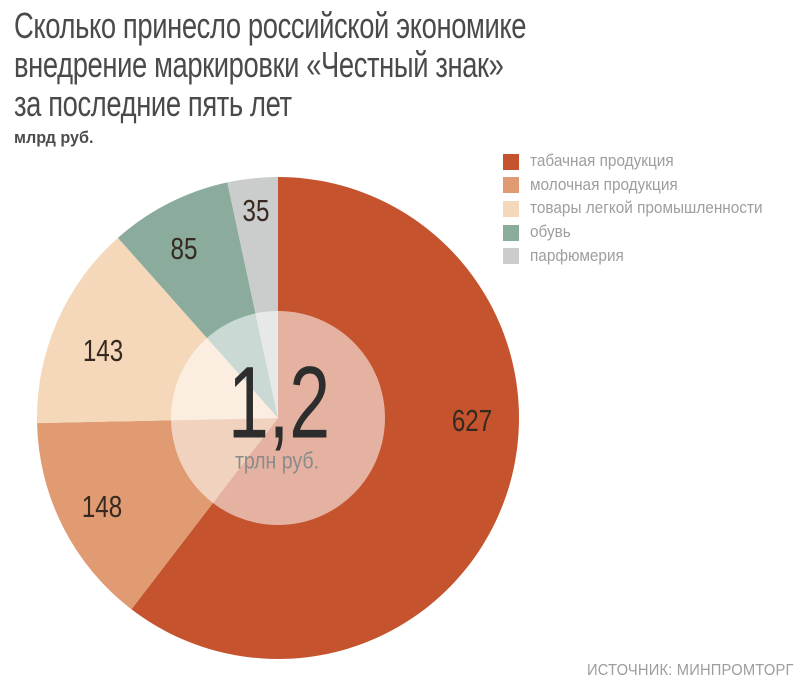 This screenshot has width=800, height=695. What do you see at coordinates (641, 256) in the screenshot?
I see `legend-item-perfume: парфюмерия` at bounding box center [641, 256].